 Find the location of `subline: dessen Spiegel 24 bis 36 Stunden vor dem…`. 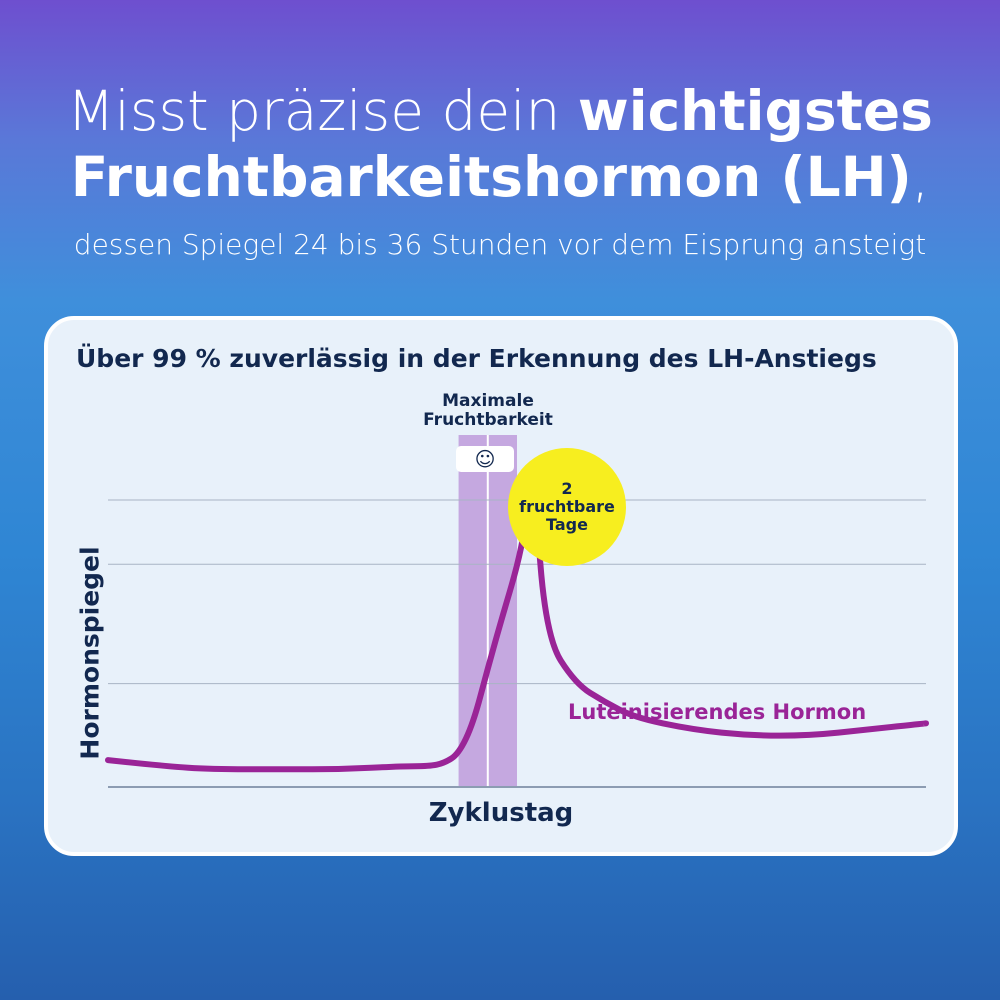

subline: dessen Spiegel 24 bis 36 Stunden vor dem… is located at coordinates (500, 244).